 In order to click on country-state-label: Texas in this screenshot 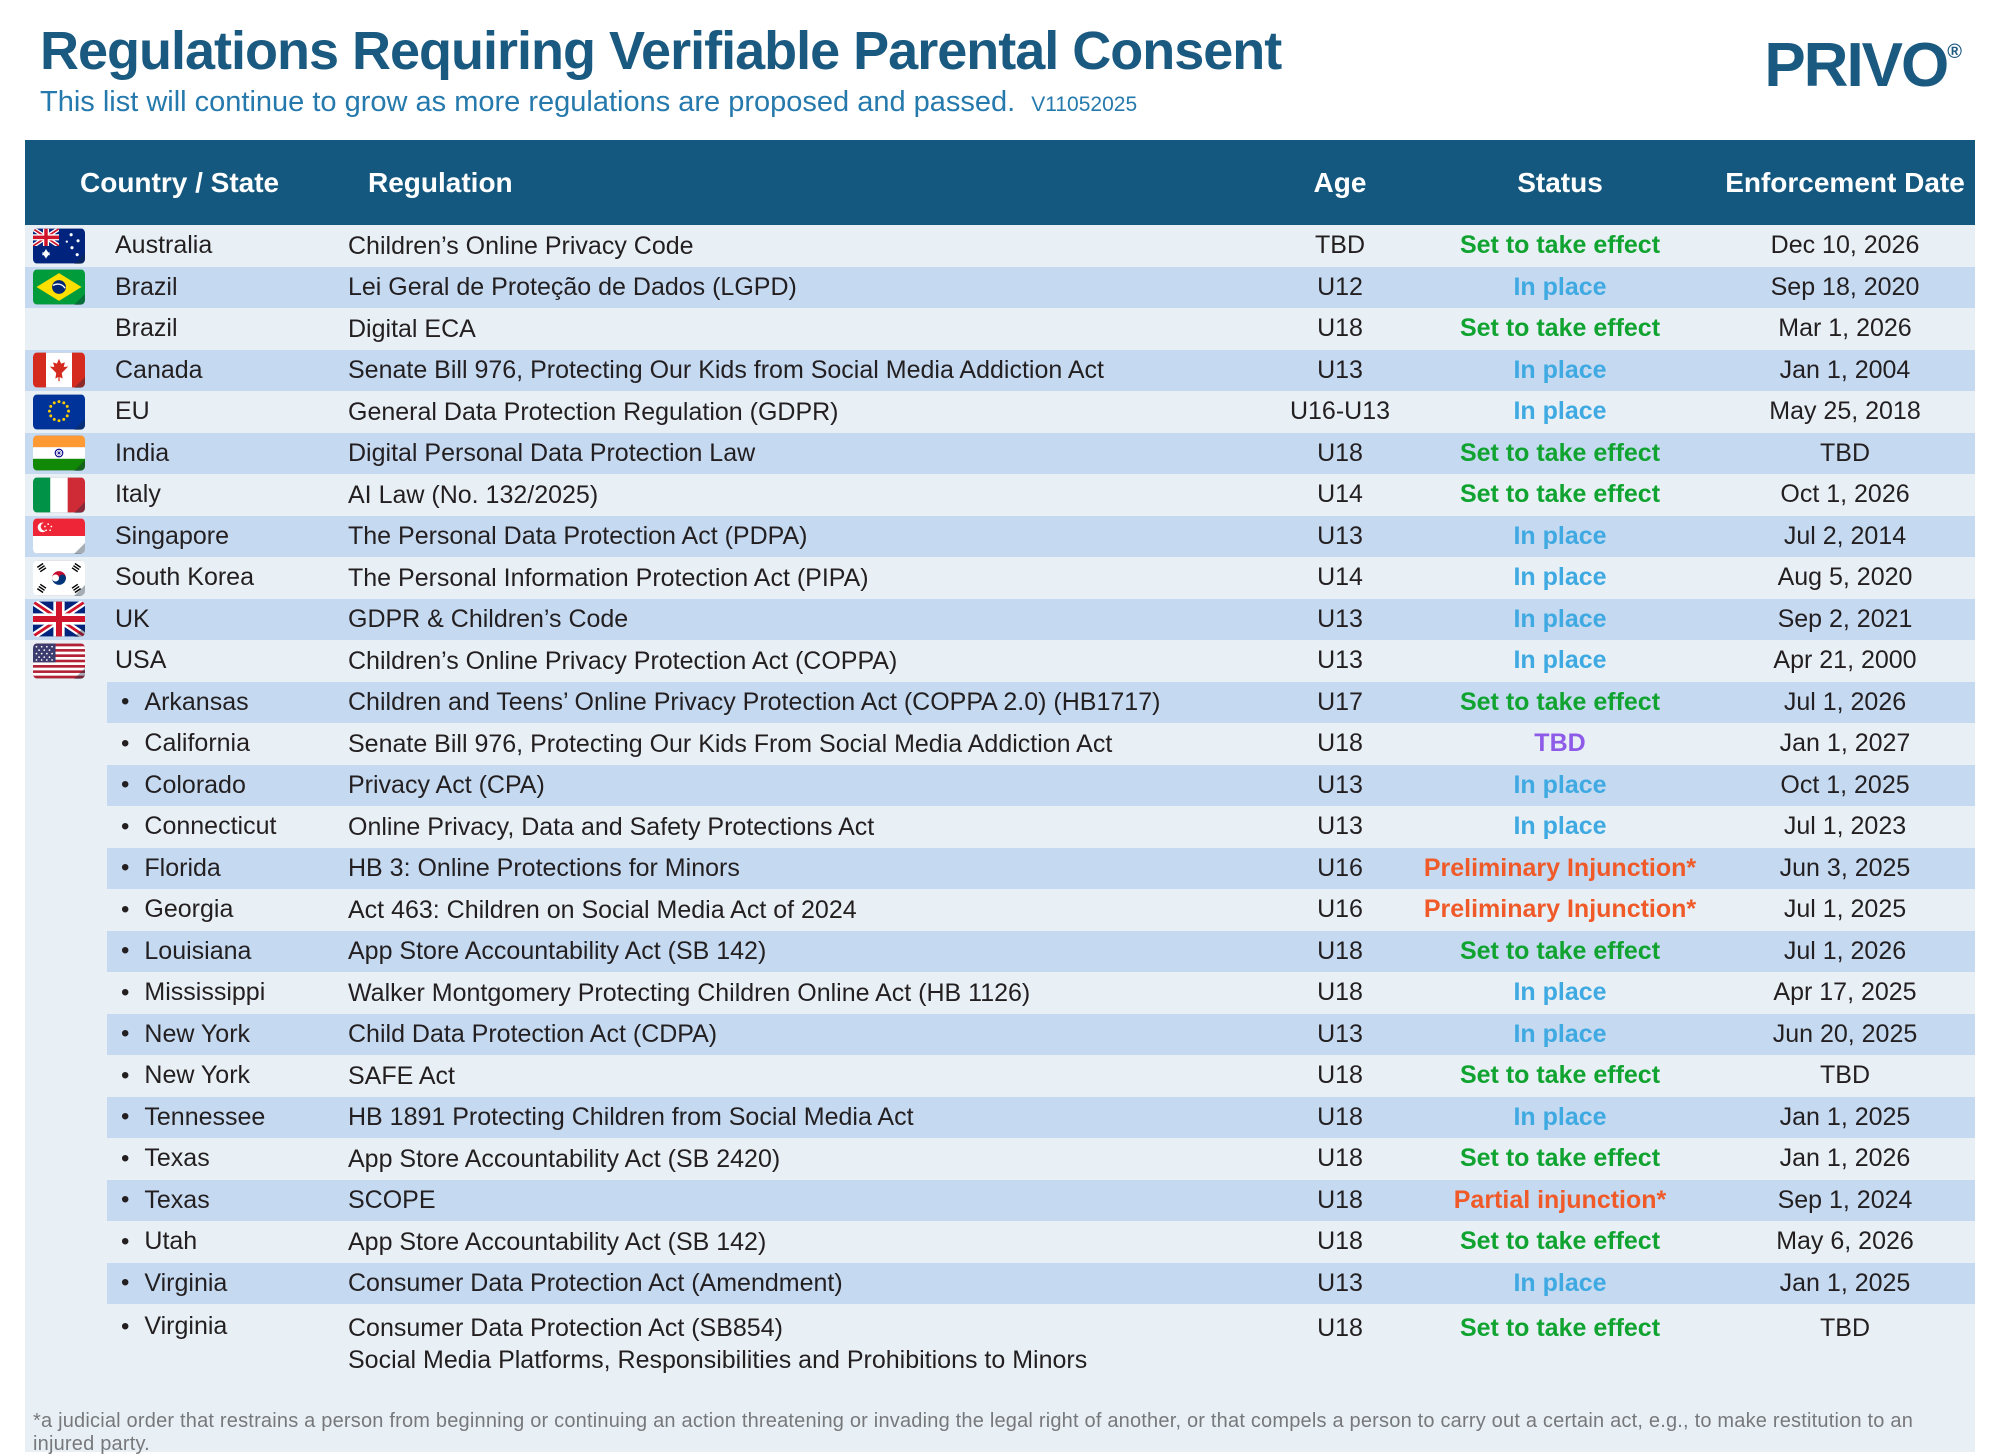, I will do `click(177, 1199)`.